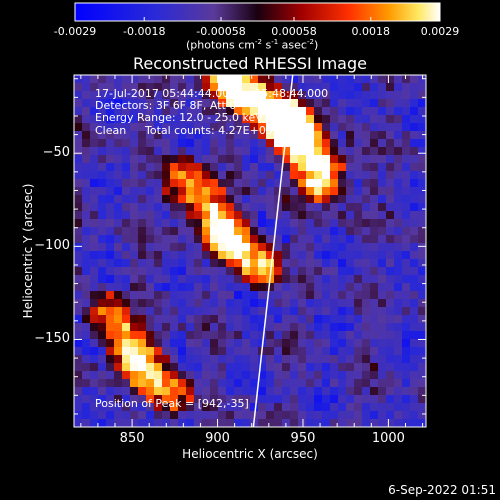 The height and width of the screenshot is (500, 500). Describe the element at coordinates (440, 31) in the screenshot. I see `colorbar-tick-label: 0.0029` at that location.